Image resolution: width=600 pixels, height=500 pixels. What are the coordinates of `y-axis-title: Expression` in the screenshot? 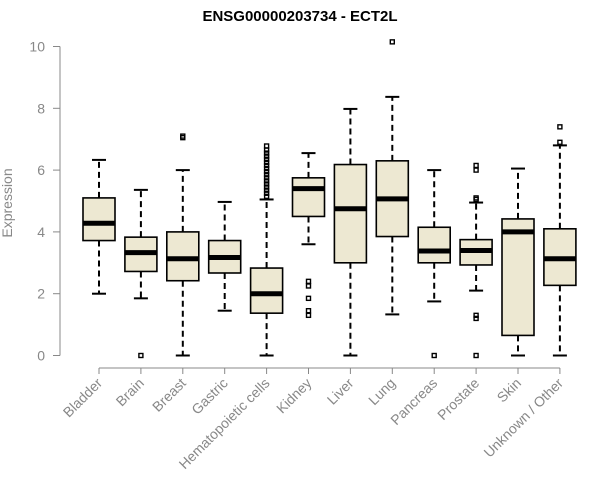 It's located at (7, 202).